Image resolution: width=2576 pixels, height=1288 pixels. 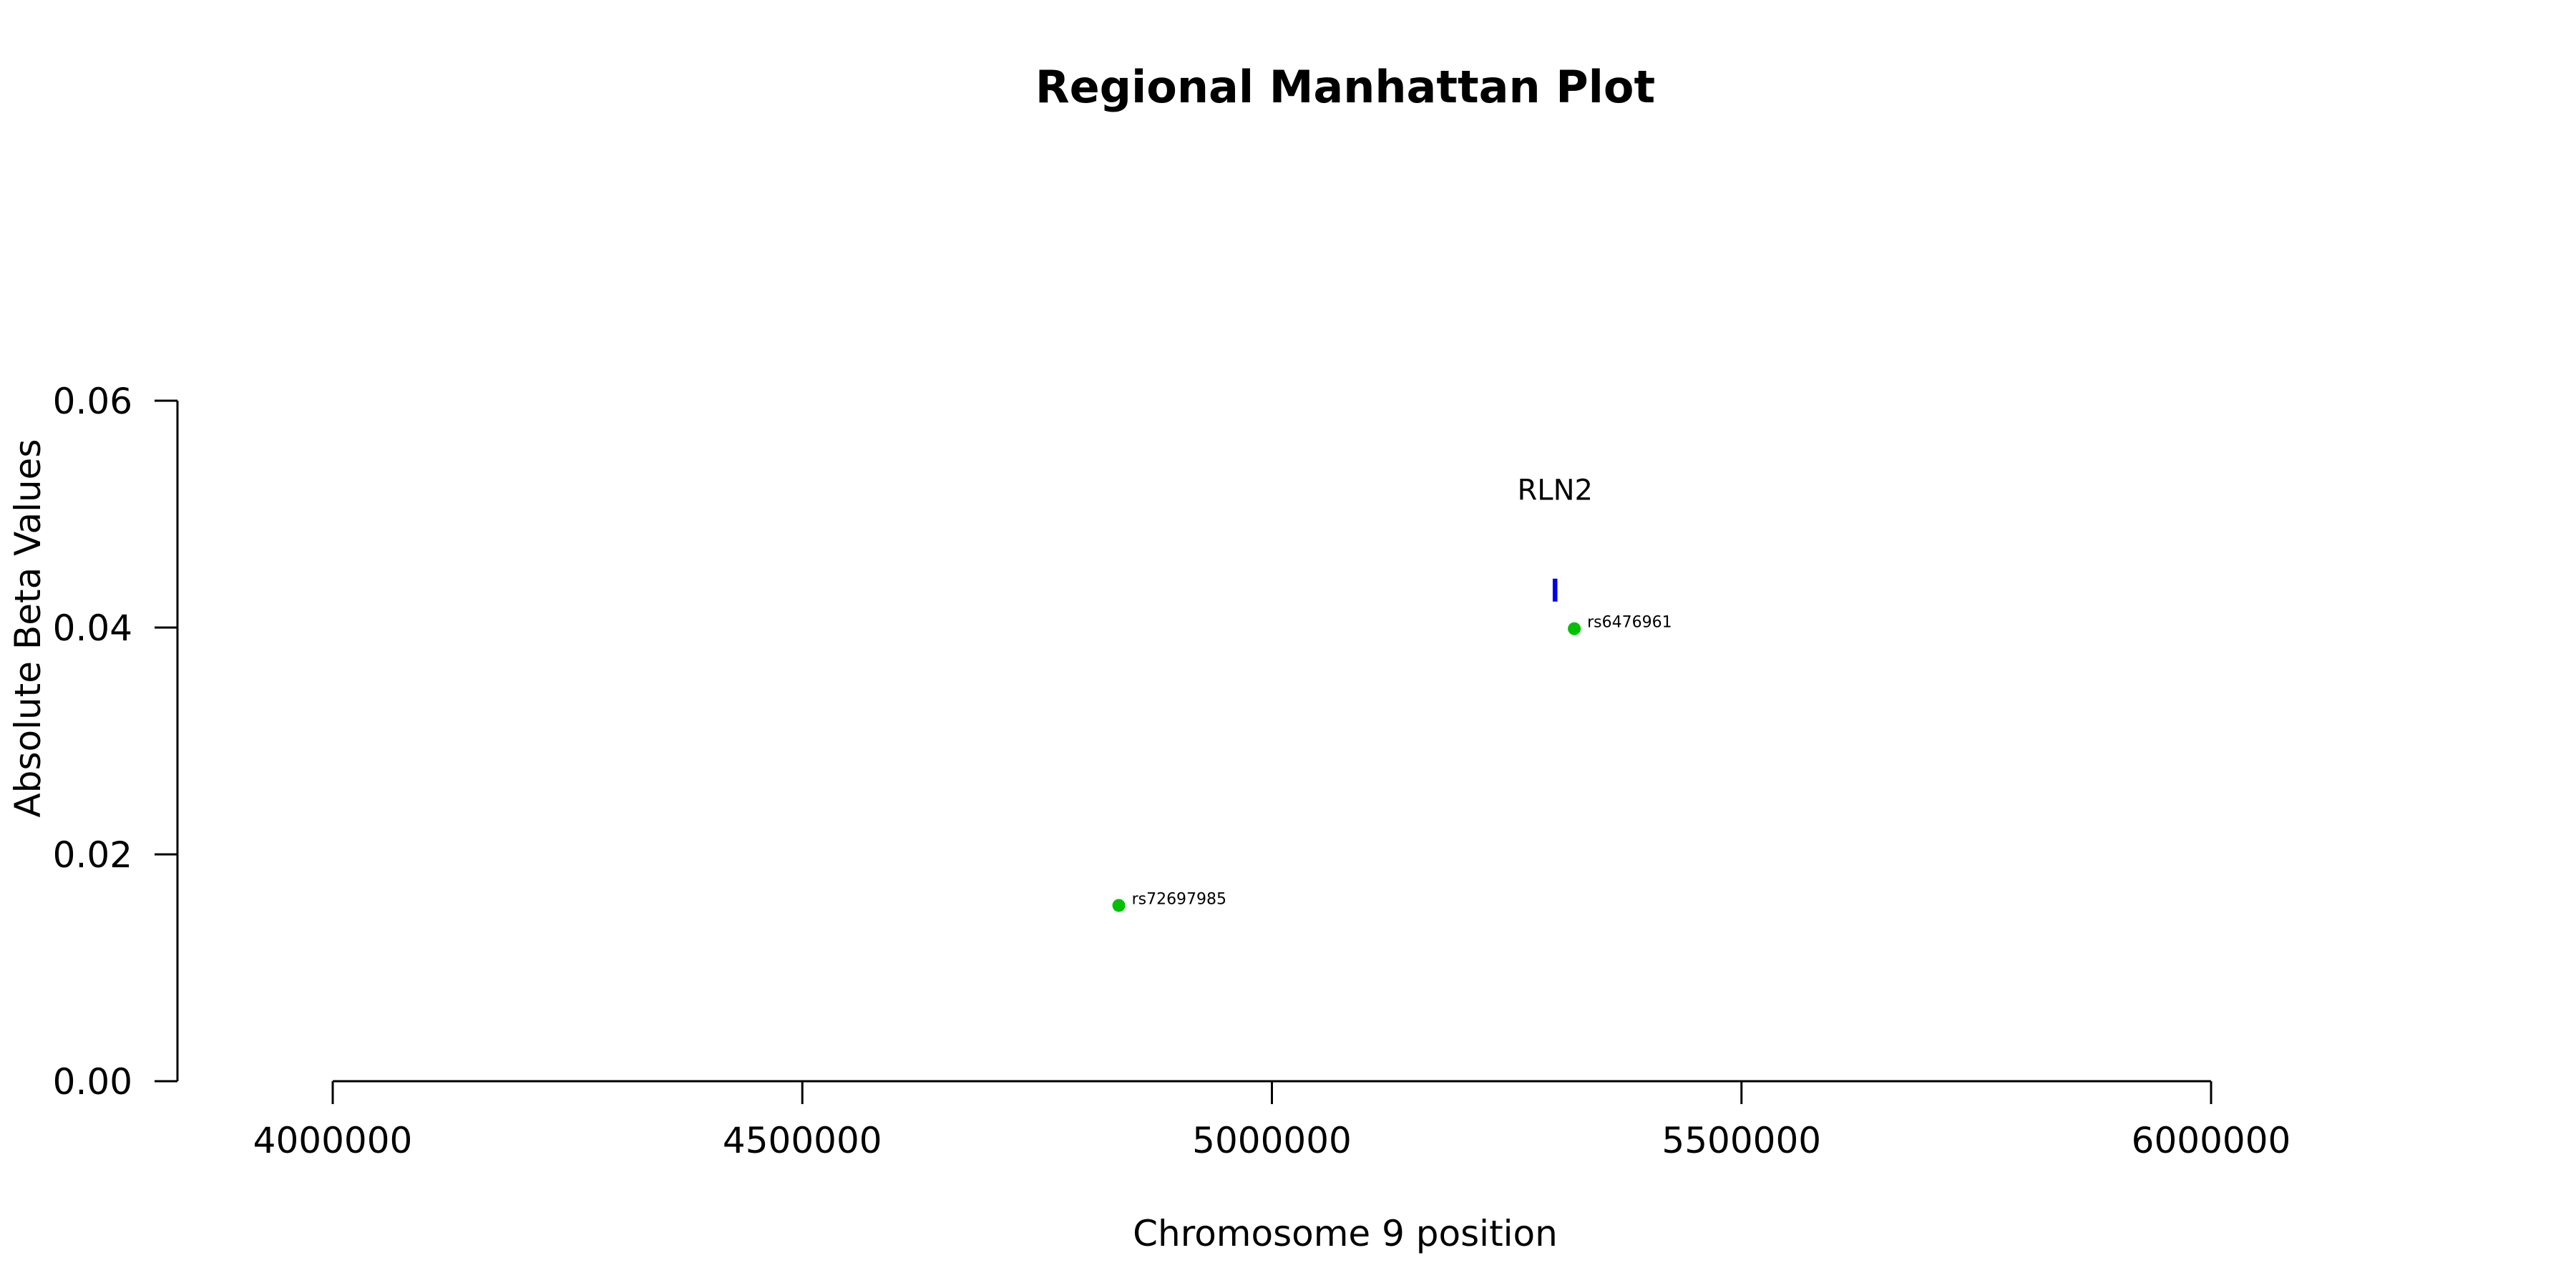 I want to click on y-tick-label: 0.04, so click(x=92, y=628).